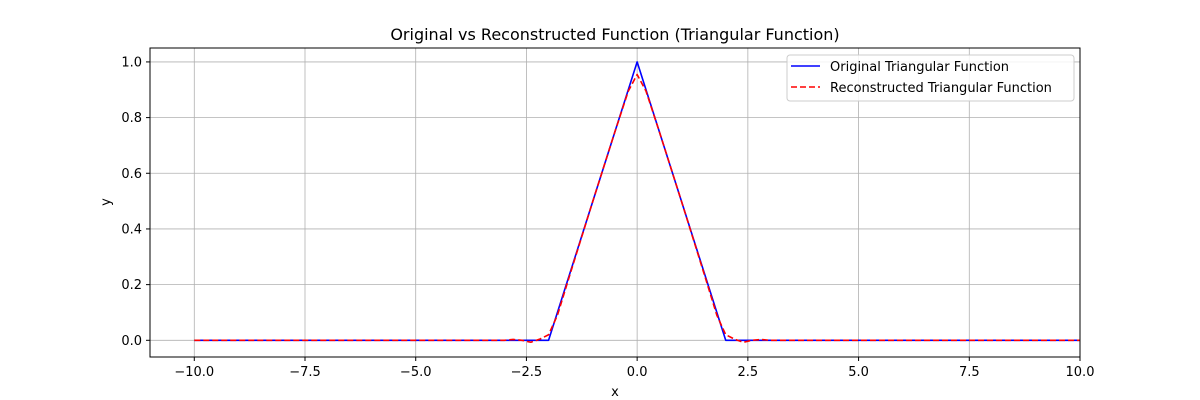 Image resolution: width=1200 pixels, height=400 pixels. Describe the element at coordinates (615, 392) in the screenshot. I see `x-axis-label: x` at that location.